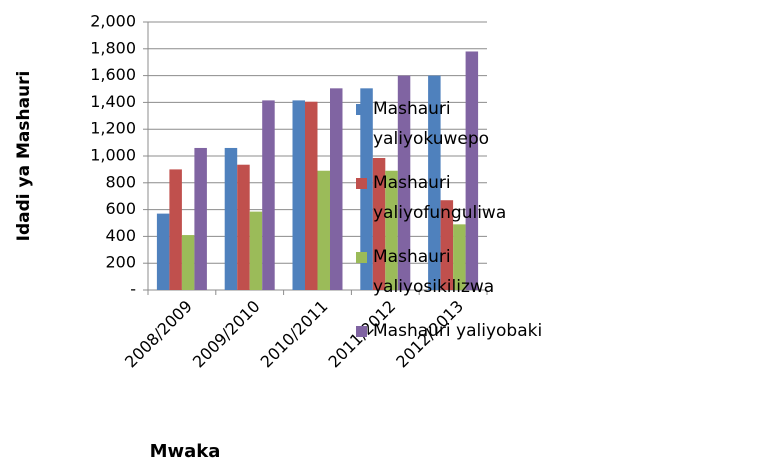 This screenshot has height=470, width=767. I want to click on y-tick-label: 600, so click(120, 208).